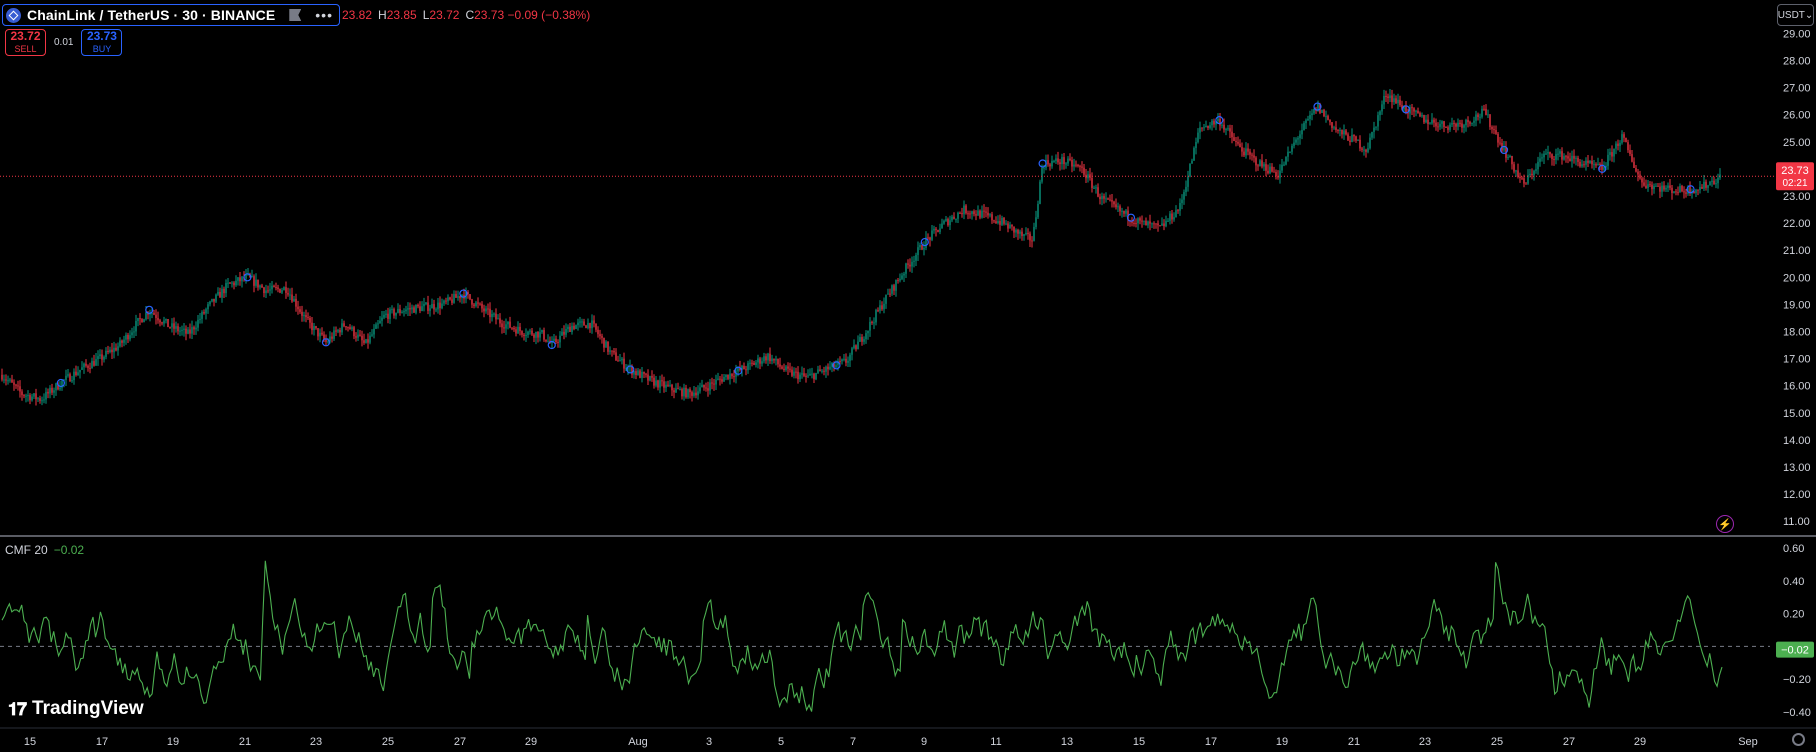 This screenshot has height=752, width=1816. Describe the element at coordinates (295, 15) in the screenshot. I see `flag-icon` at that location.